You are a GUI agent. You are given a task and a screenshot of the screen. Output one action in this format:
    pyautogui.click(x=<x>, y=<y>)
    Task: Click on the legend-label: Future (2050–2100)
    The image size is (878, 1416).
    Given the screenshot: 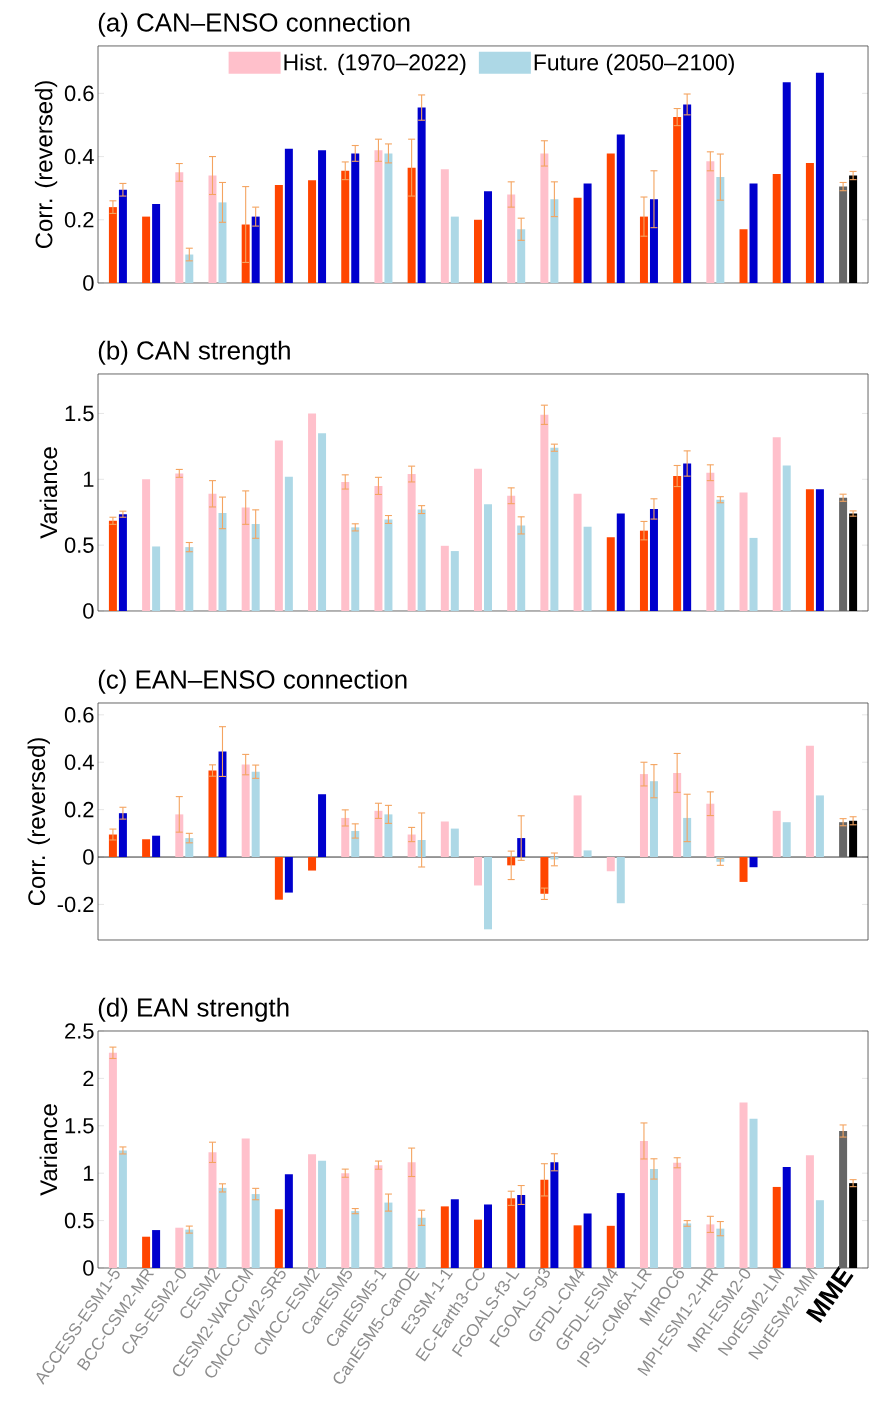 What is the action you would take?
    pyautogui.click(x=634, y=64)
    